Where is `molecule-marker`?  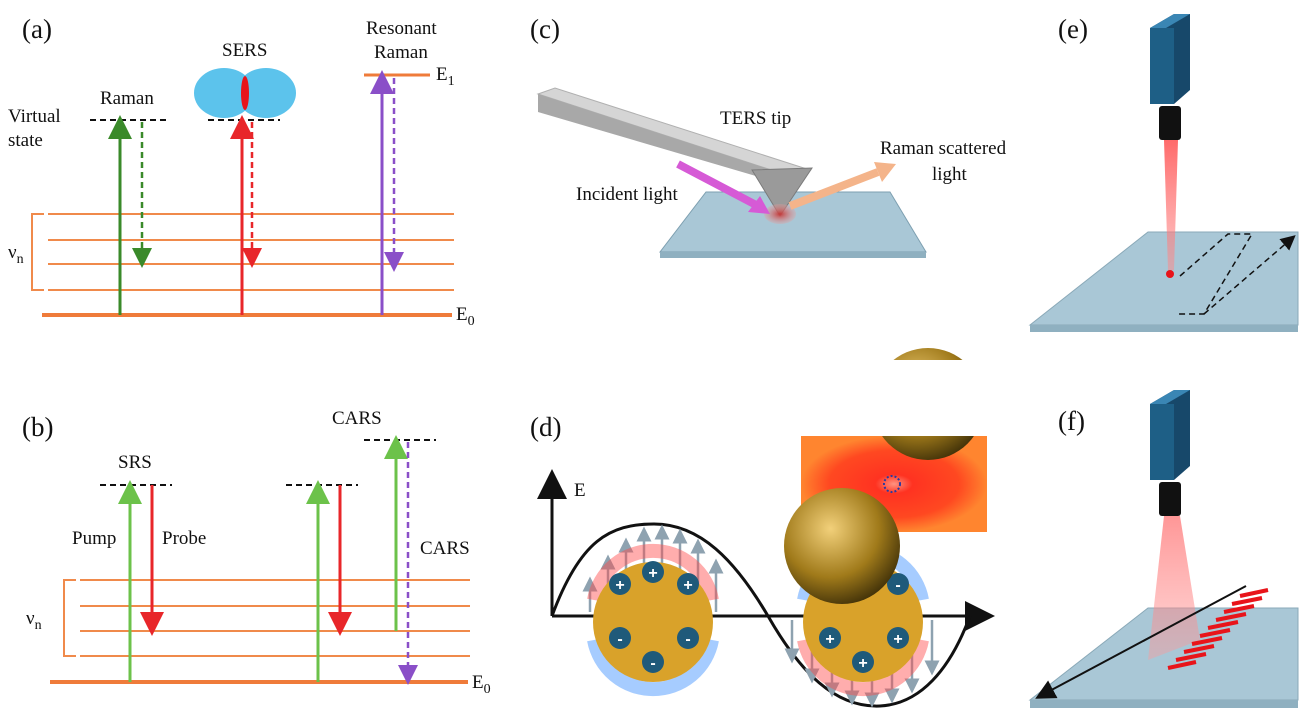
molecule-marker is located at coordinates (892, 484).